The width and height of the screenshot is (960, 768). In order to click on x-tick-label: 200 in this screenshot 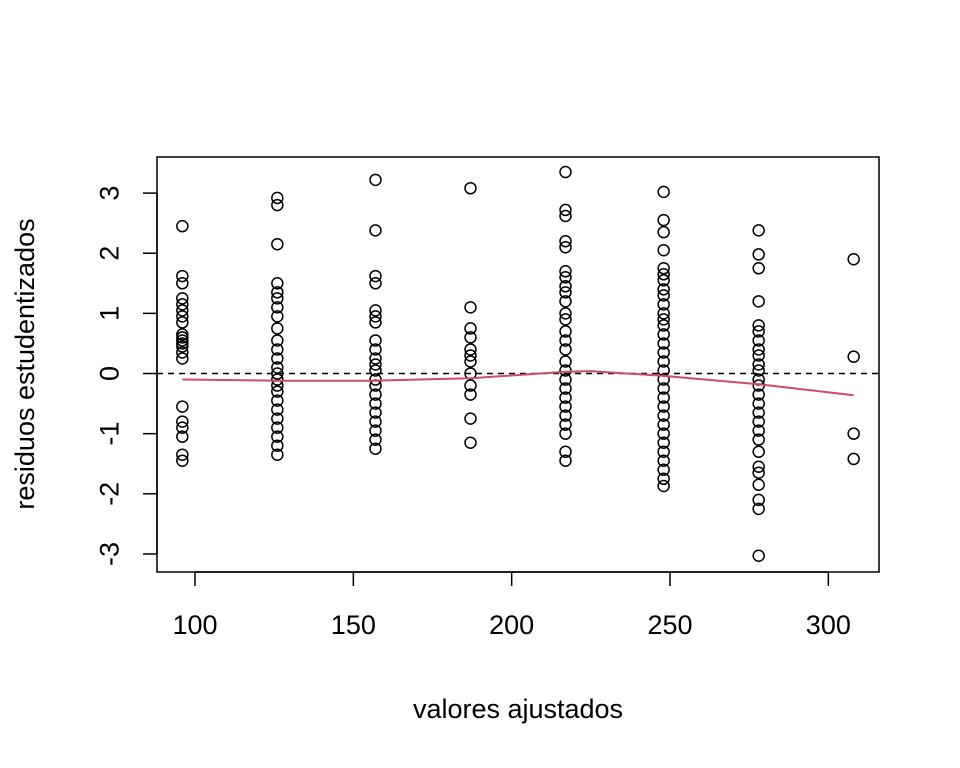, I will do `click(511, 625)`.